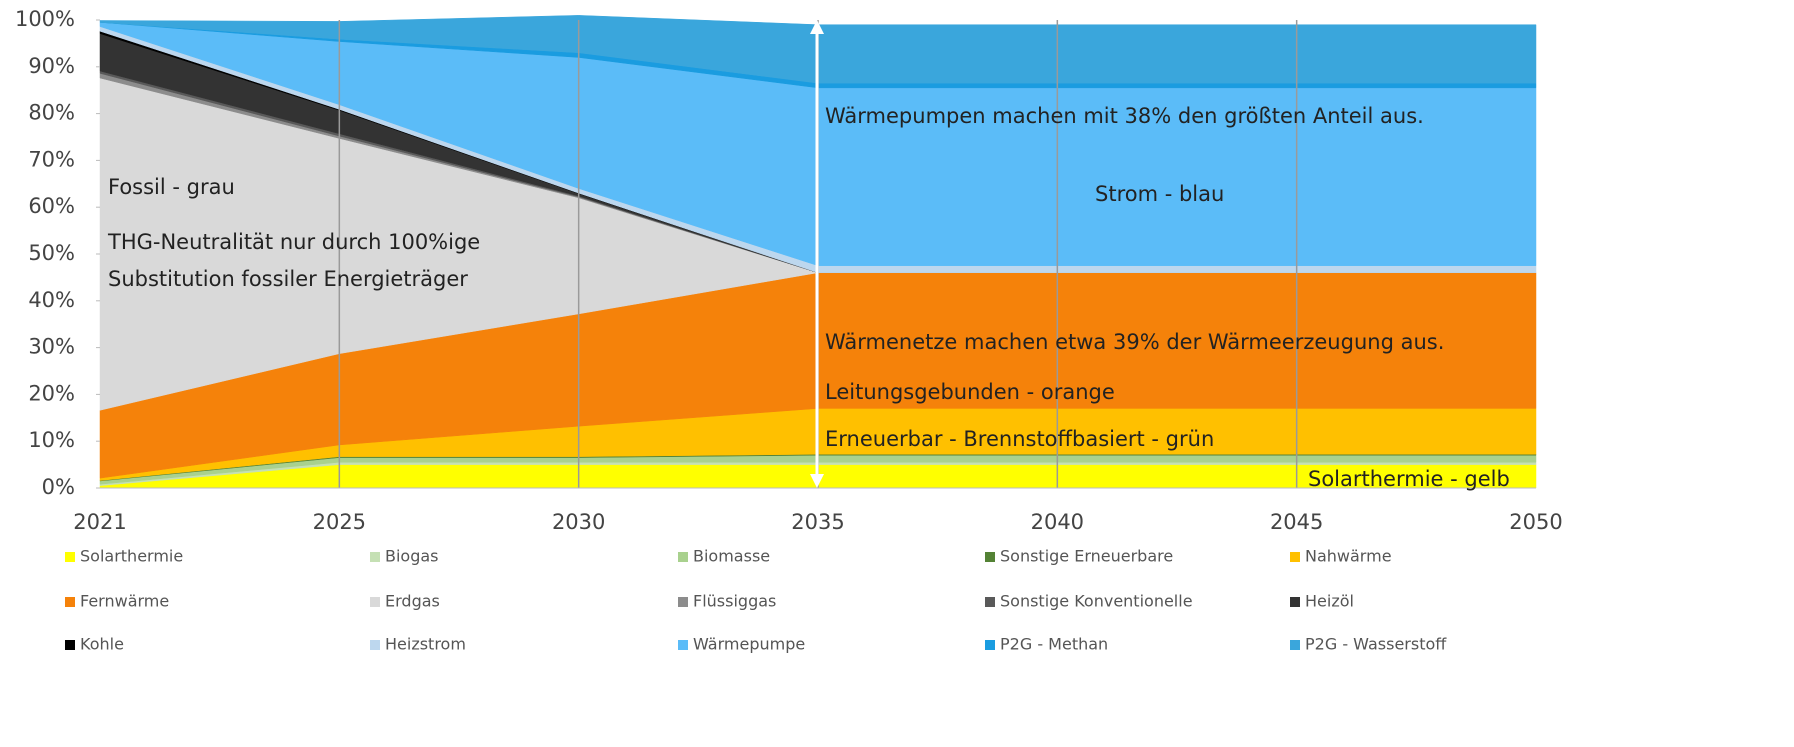  I want to click on y-tick-label: 50%, so click(51, 253).